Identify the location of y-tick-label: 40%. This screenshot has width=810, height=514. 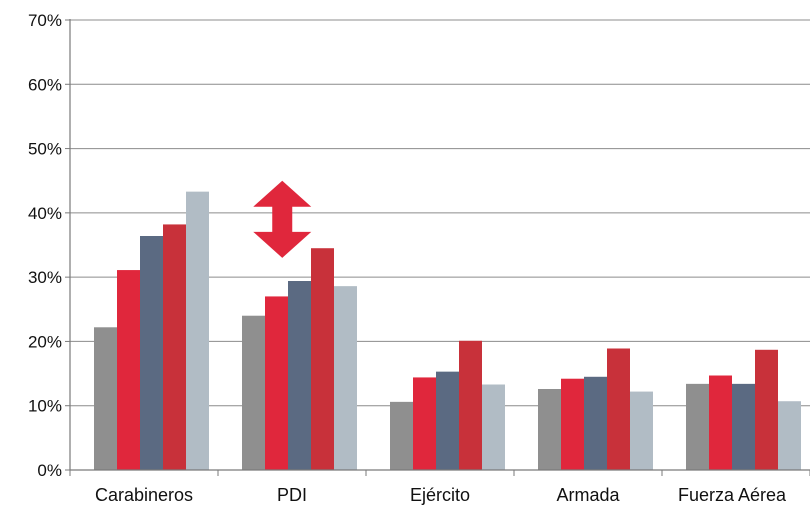
(45, 213).